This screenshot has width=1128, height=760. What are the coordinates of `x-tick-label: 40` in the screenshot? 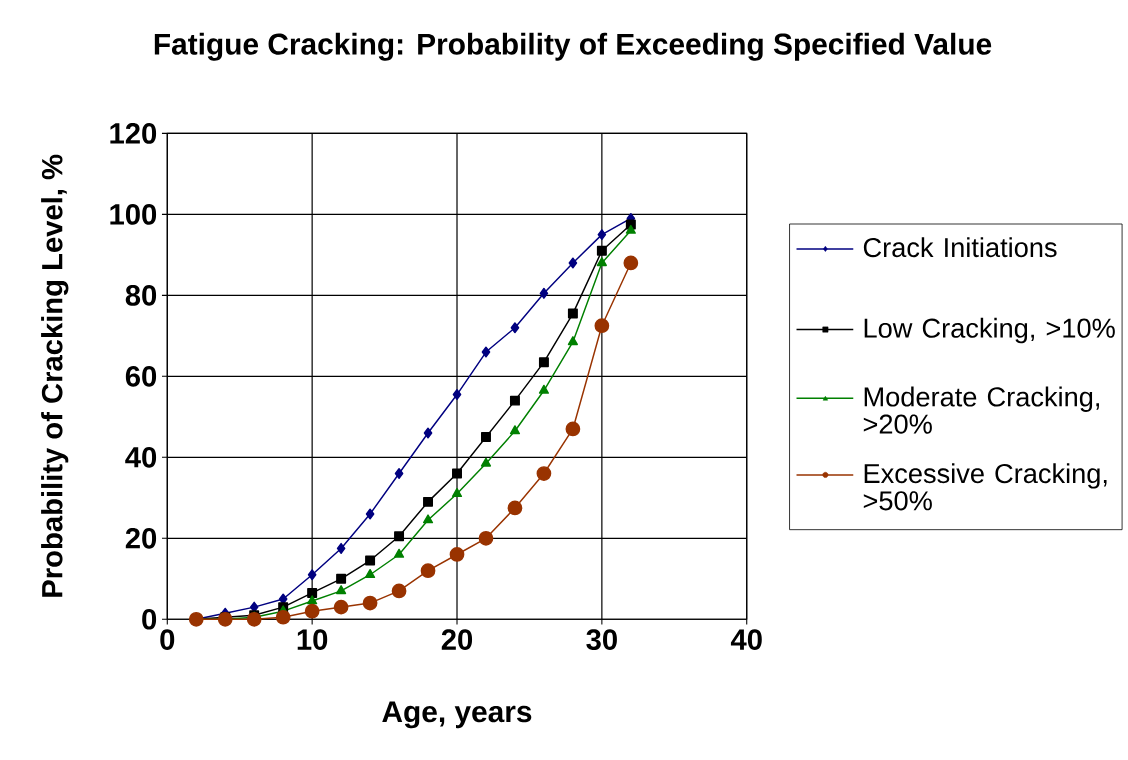 It's located at (746, 640).